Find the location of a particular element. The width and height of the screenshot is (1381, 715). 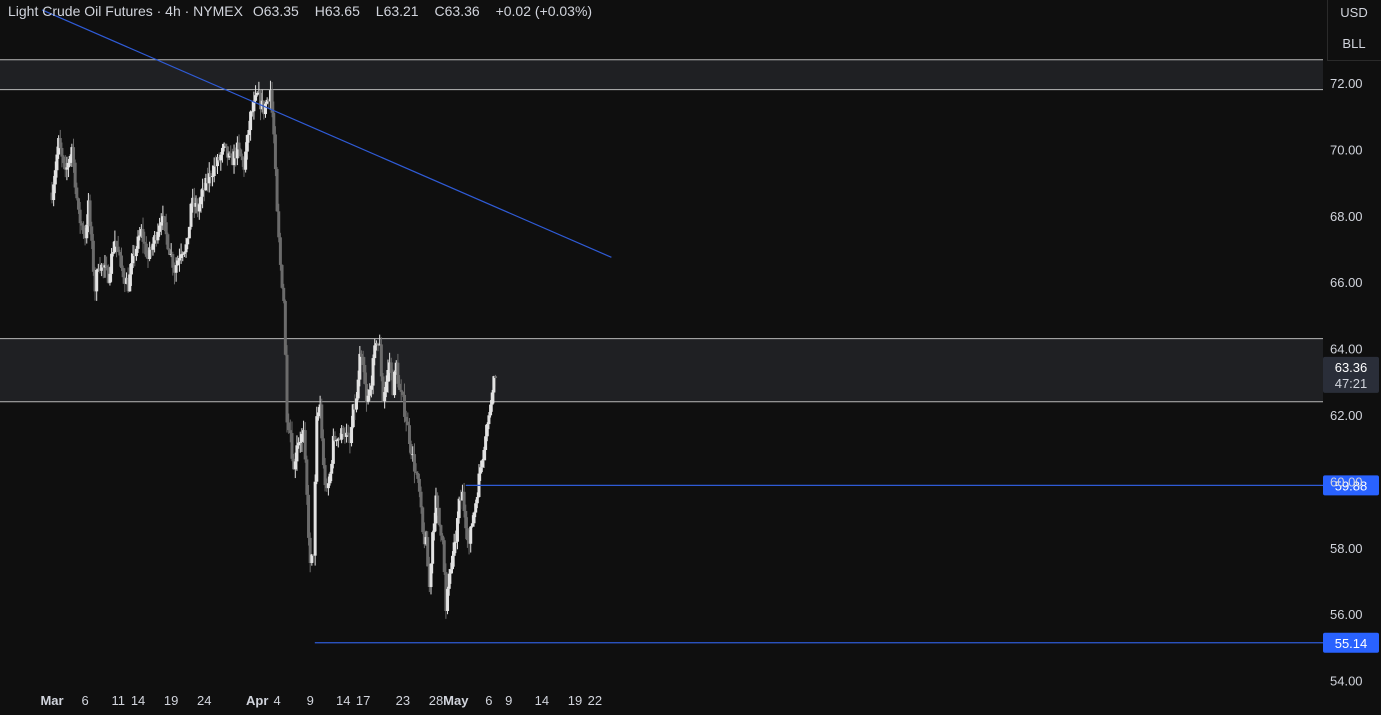

currency-label: USD is located at coordinates (1354, 12).